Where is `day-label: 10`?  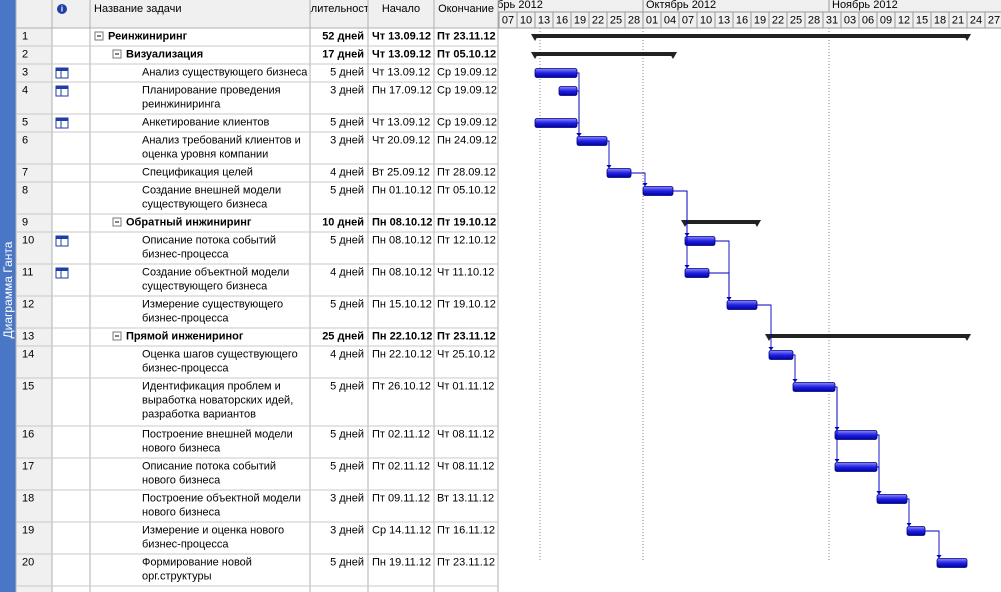
day-label: 10 is located at coordinates (526, 20).